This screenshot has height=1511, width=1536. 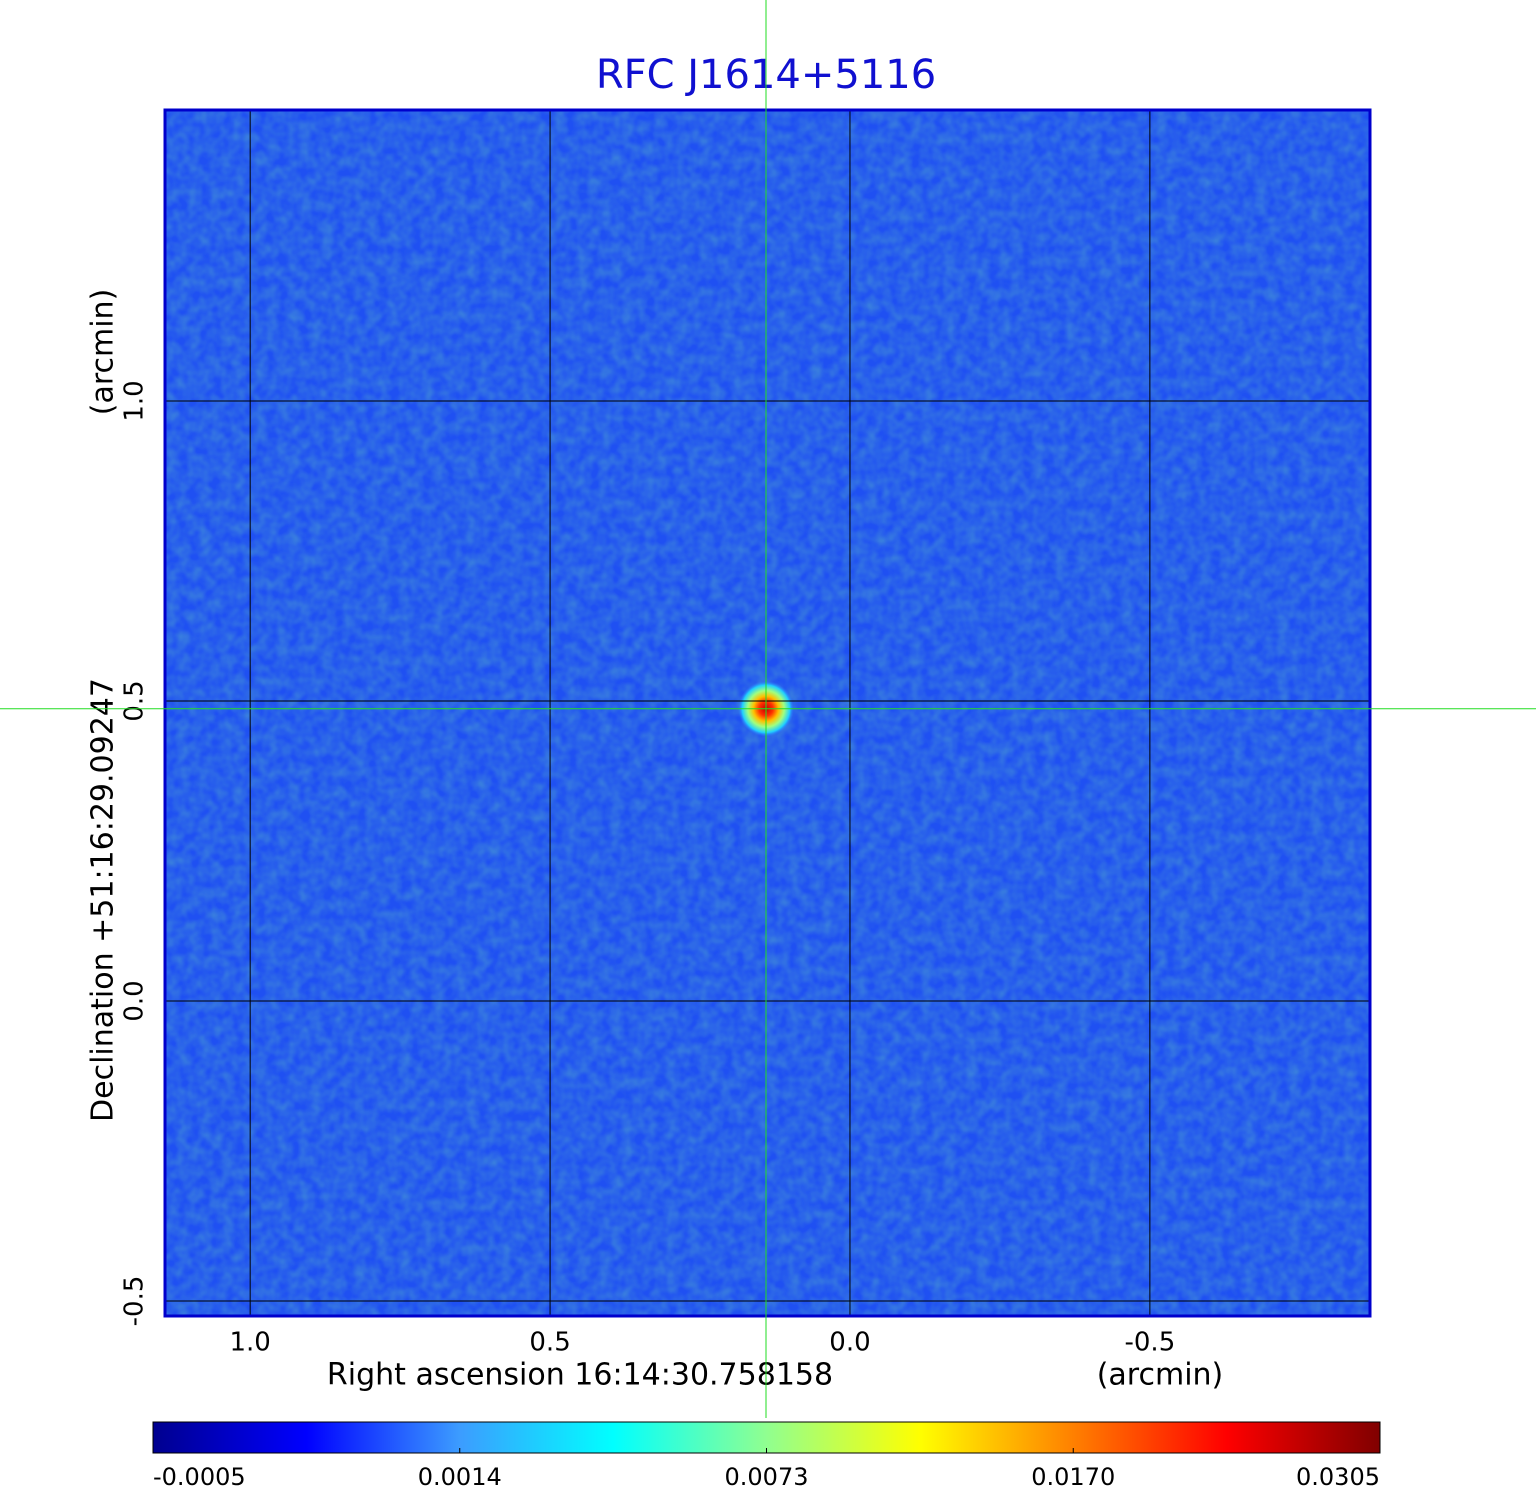 I want to click on x-axis-unit: (arcmin), so click(x=1160, y=1375).